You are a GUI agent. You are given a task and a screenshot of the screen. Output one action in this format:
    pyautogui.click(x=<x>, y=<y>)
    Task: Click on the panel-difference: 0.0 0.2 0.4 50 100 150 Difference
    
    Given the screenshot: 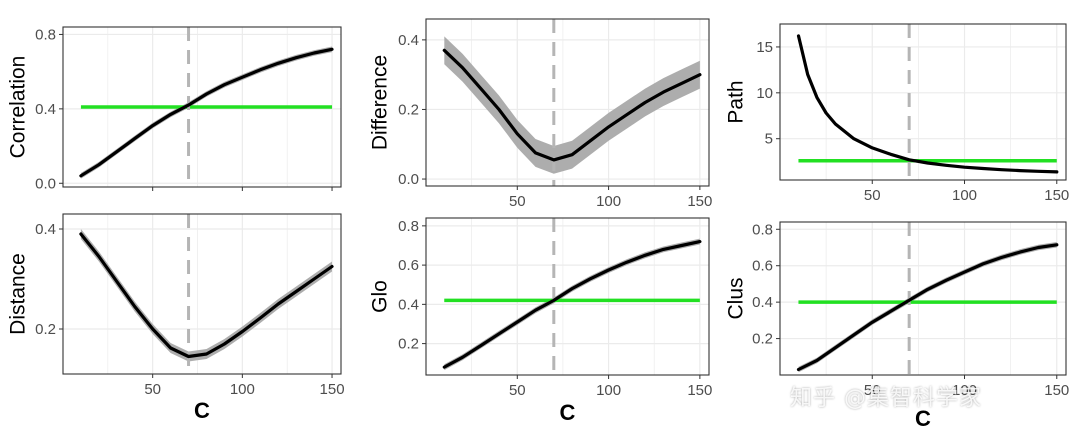 What is the action you would take?
    pyautogui.click(x=540, y=114)
    